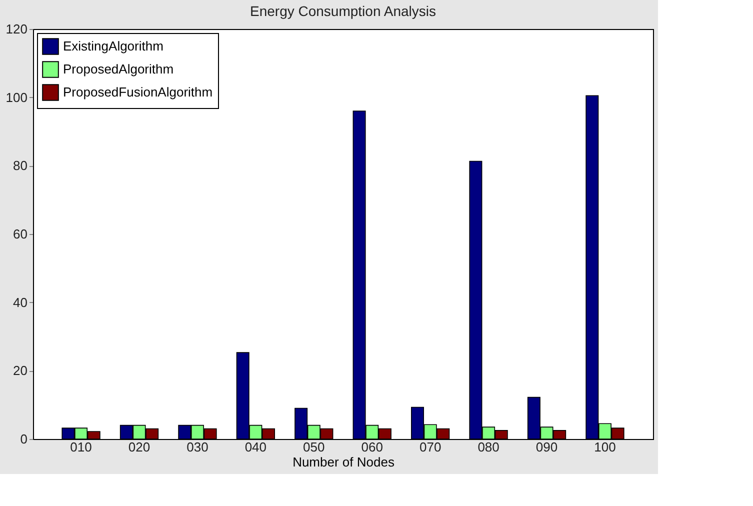  I want to click on x-tick-label: 050, so click(314, 447).